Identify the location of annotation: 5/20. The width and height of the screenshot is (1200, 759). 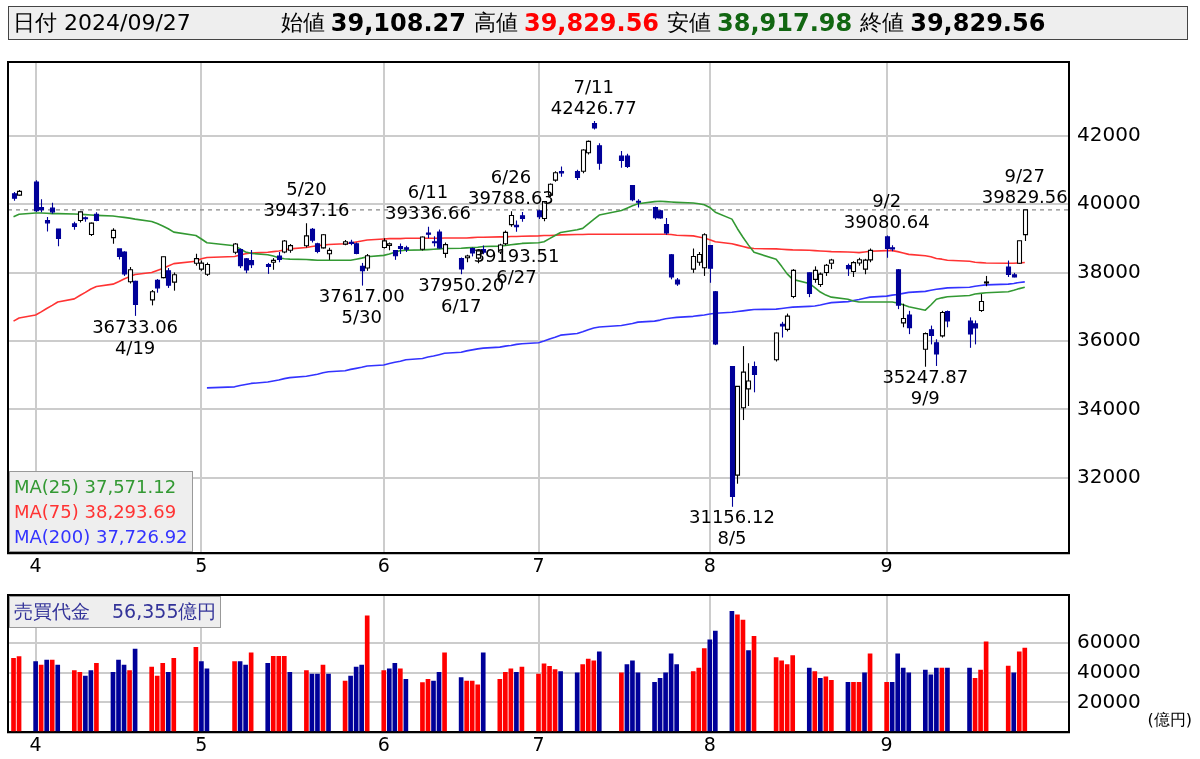
(306, 188).